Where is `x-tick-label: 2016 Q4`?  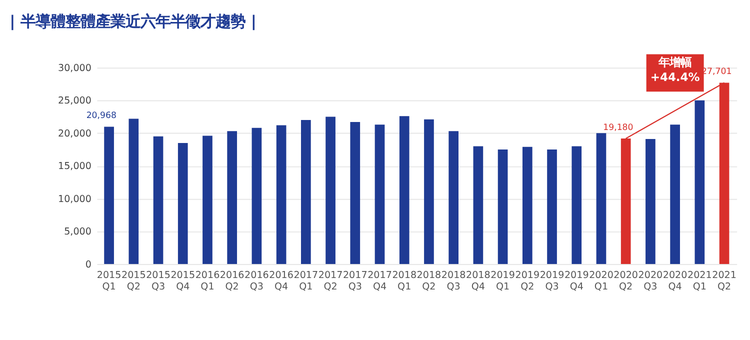
x-tick-label: 2016 Q4 is located at coordinates (281, 281).